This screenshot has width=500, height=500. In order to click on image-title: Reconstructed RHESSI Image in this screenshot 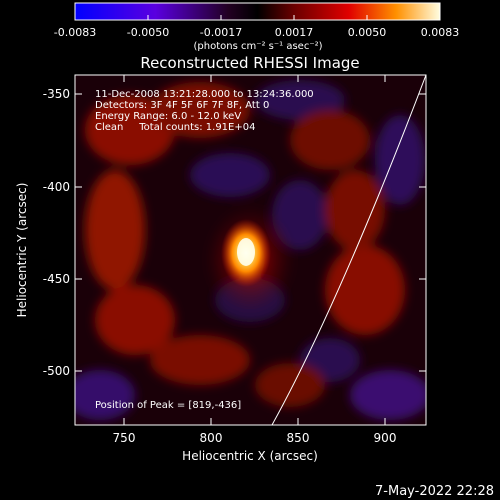, I will do `click(249, 63)`.